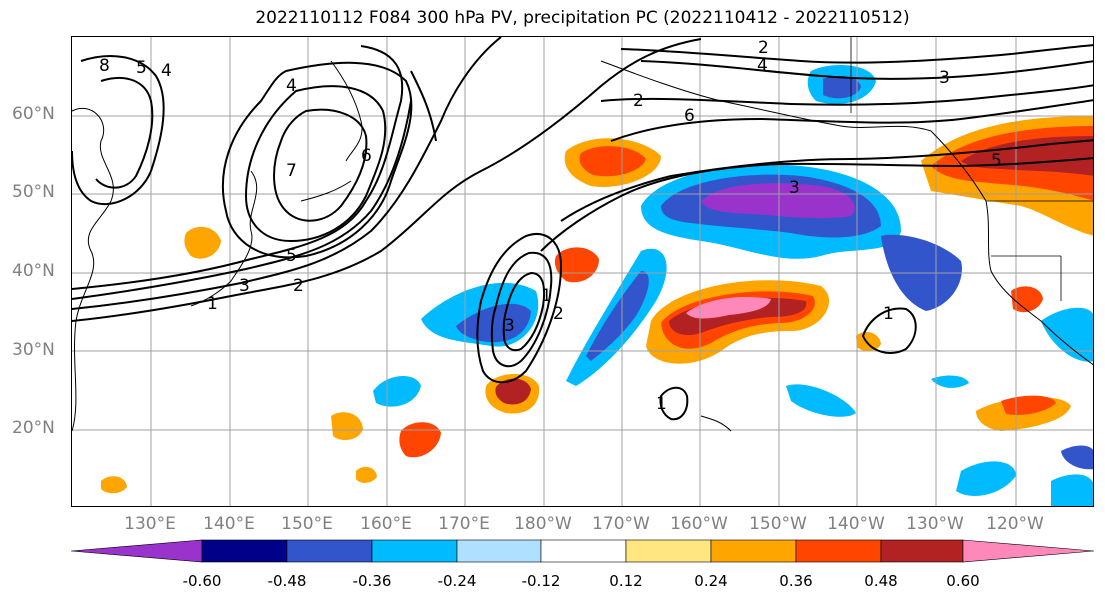  What do you see at coordinates (150, 524) in the screenshot?
I see `lon-label-130e: 130°E` at bounding box center [150, 524].